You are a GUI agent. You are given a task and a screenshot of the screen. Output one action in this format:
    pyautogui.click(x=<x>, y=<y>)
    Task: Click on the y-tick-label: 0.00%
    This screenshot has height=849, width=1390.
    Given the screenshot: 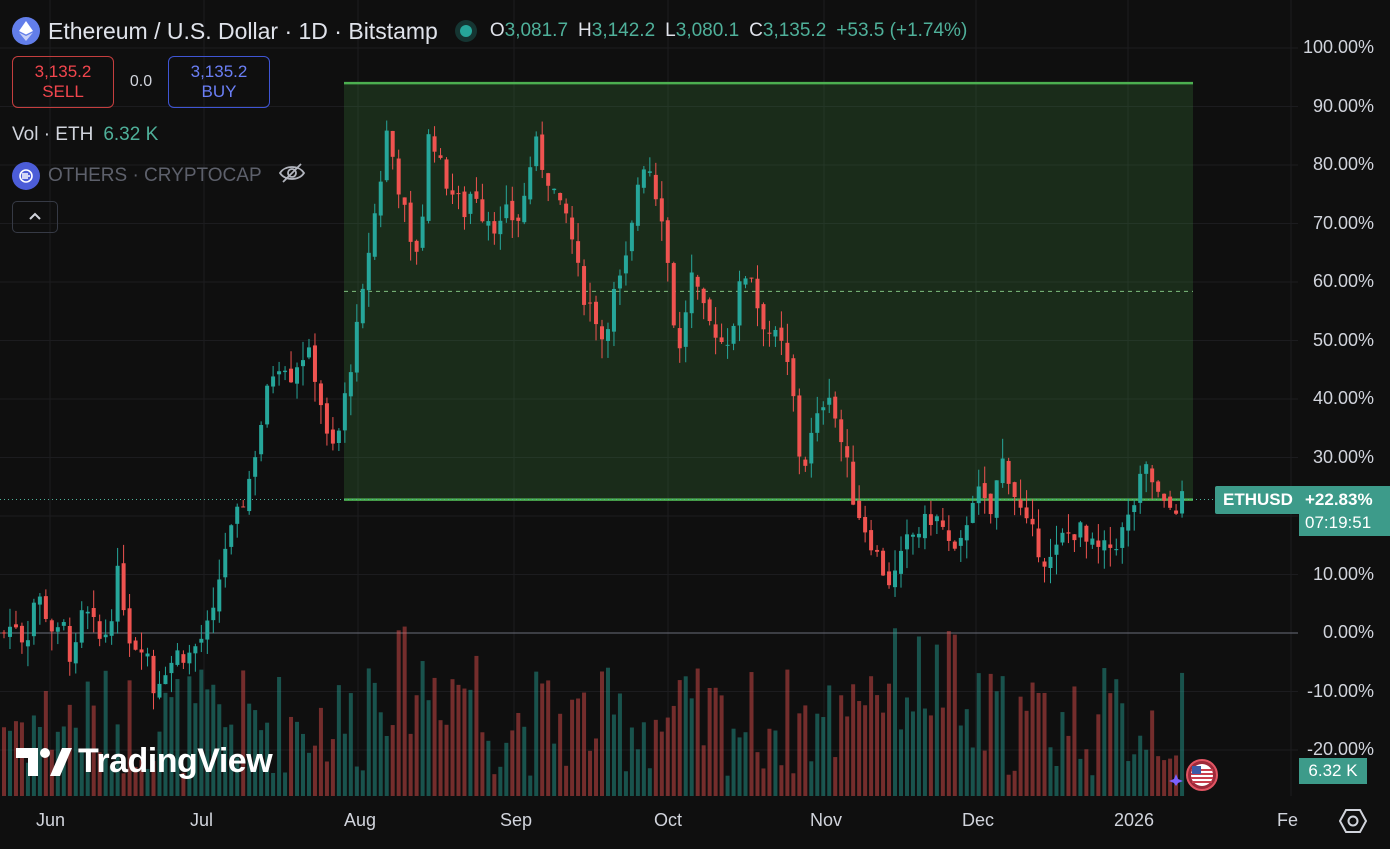 What is the action you would take?
    pyautogui.click(x=1348, y=632)
    